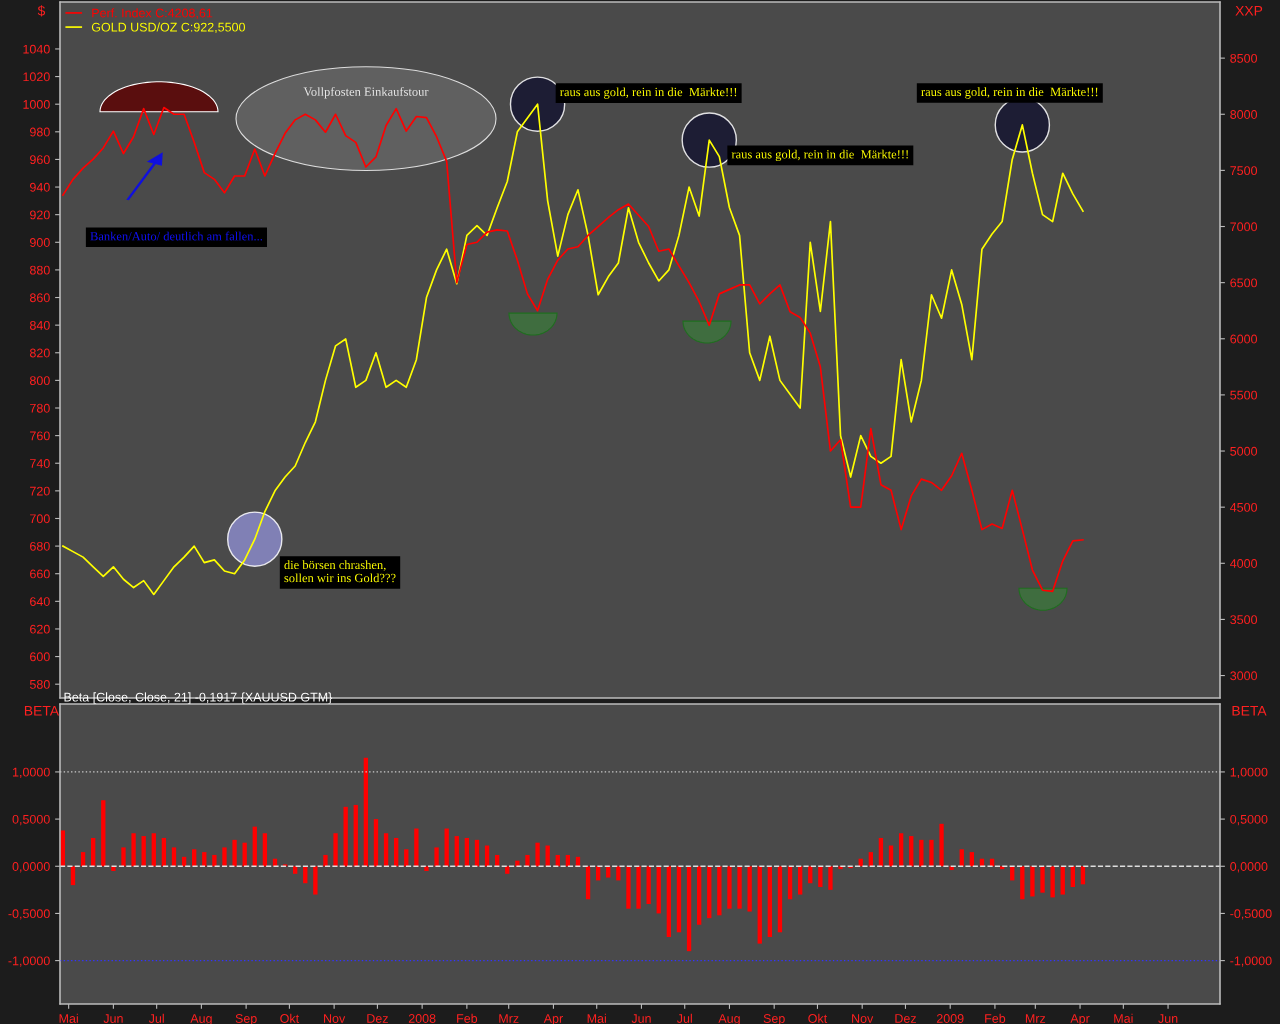 The height and width of the screenshot is (1024, 1280). I want to click on y-tick-label: 900, so click(40, 242).